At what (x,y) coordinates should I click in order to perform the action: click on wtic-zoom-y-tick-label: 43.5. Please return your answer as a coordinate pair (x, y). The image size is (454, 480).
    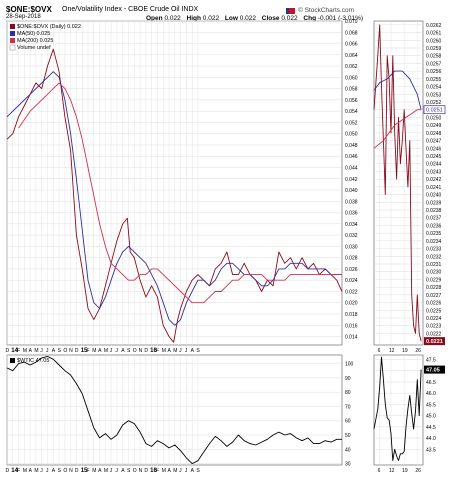
    Looking at the image, I should click on (431, 450).